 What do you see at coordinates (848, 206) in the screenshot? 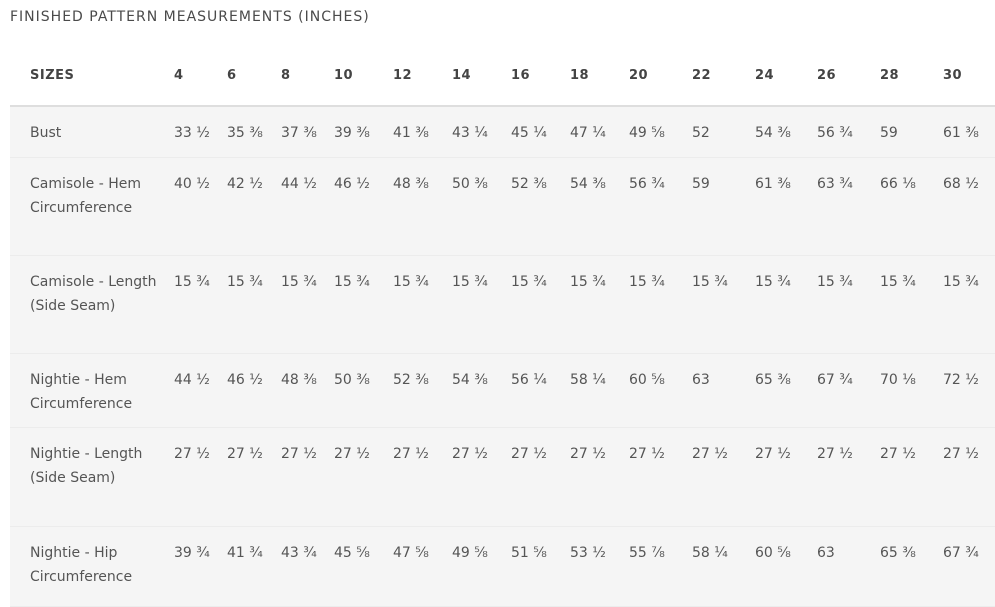
I see `table-cell: 63 ¾` at bounding box center [848, 206].